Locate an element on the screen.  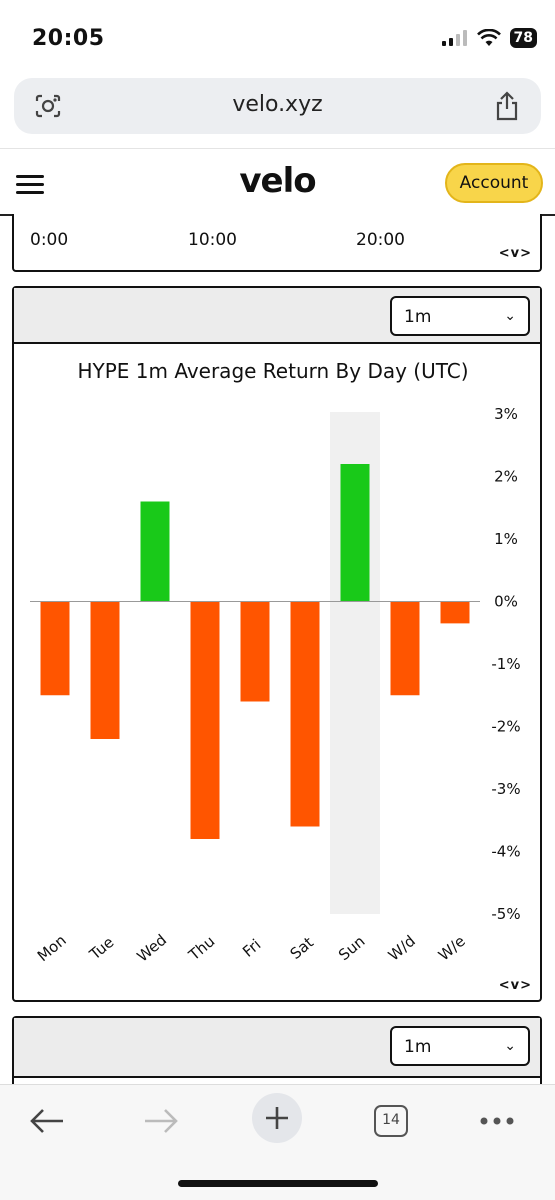
bar-sat is located at coordinates (305, 714).